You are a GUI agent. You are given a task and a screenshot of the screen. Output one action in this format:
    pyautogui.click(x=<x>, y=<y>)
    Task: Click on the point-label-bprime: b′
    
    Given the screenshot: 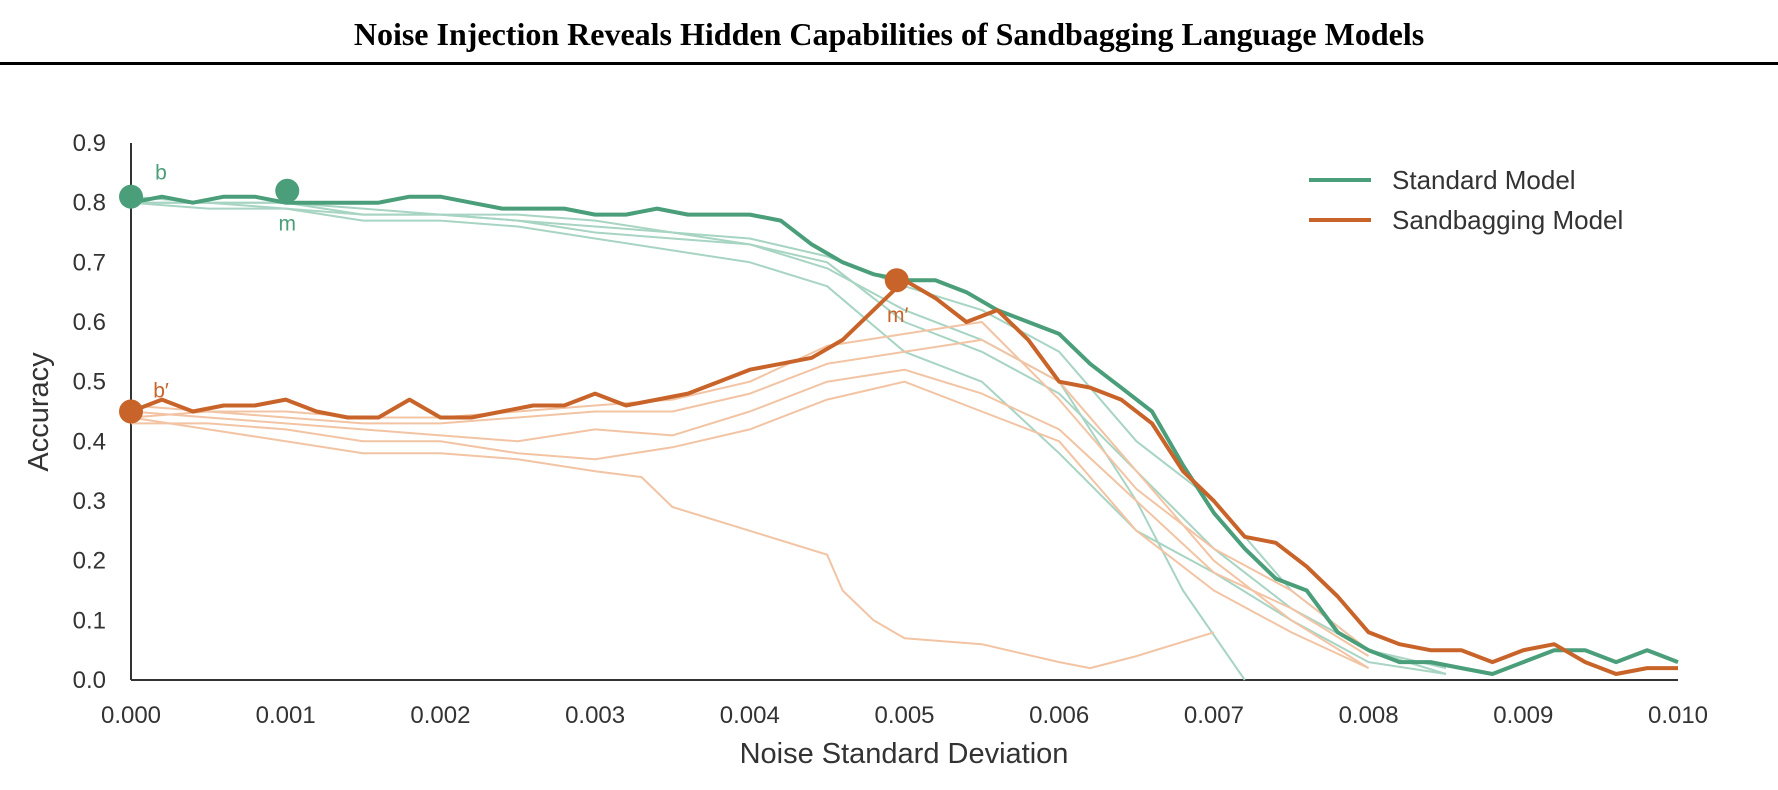 What is the action you would take?
    pyautogui.click(x=161, y=391)
    